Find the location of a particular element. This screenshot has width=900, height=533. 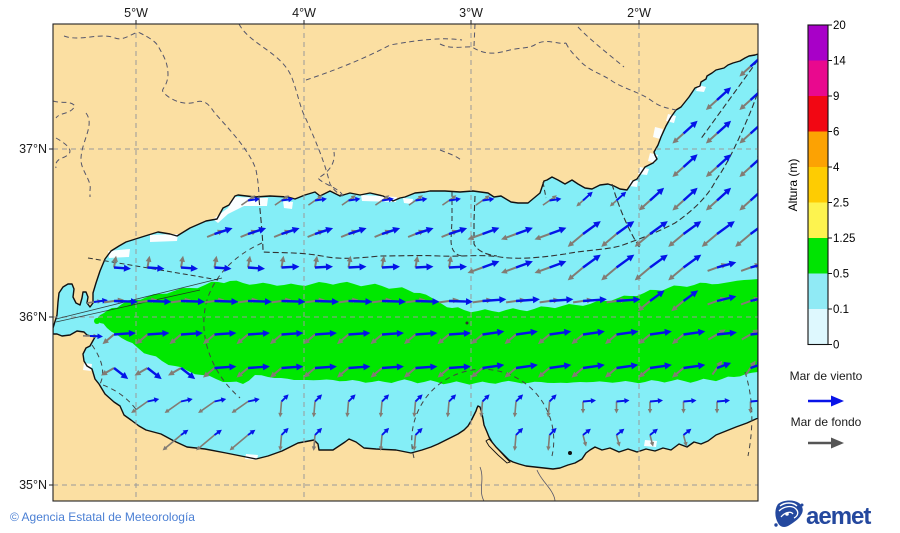

svg-text: 3°W is located at coordinates (471, 13).